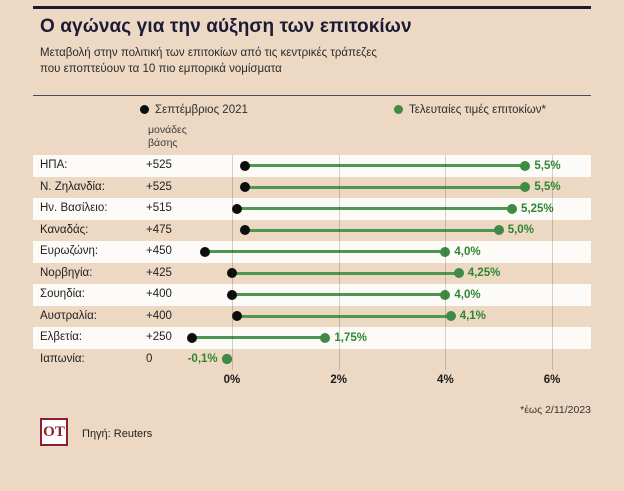  I want to click on chart-row: Νορβηγία: +425 4,25%, so click(312, 274).